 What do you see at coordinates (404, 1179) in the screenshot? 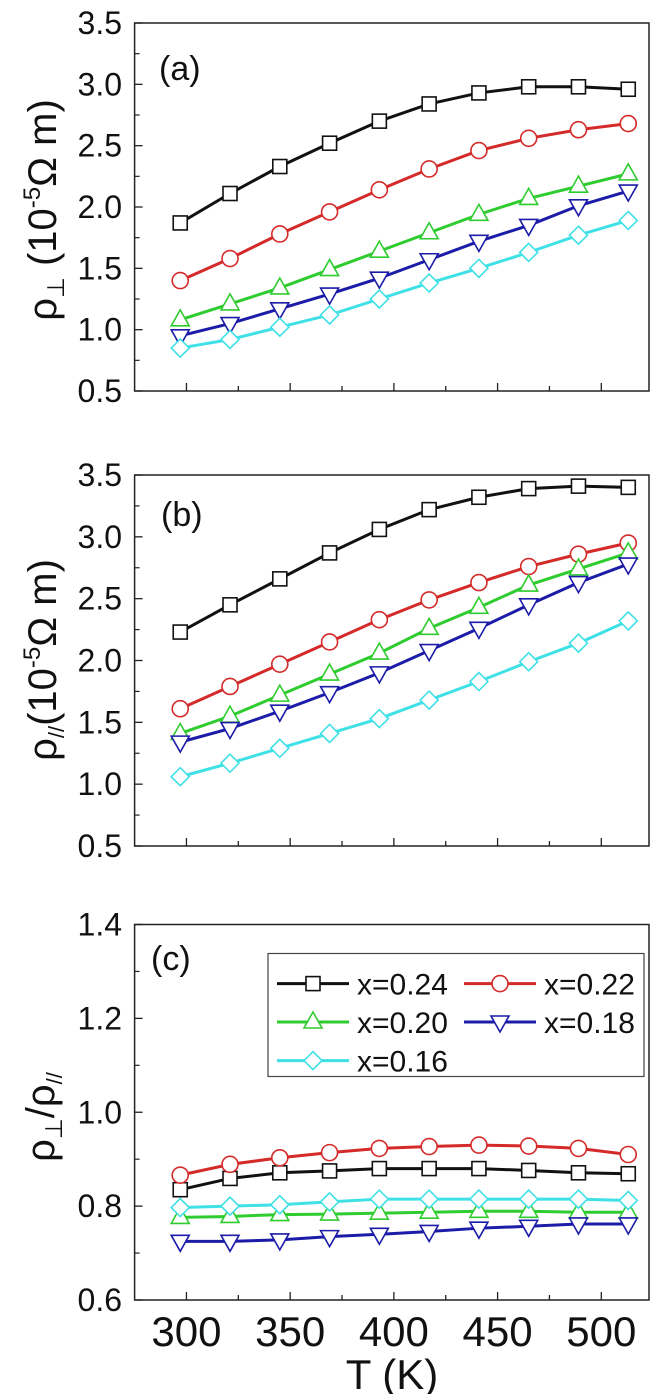
I see `panel-c-series-024-line` at bounding box center [404, 1179].